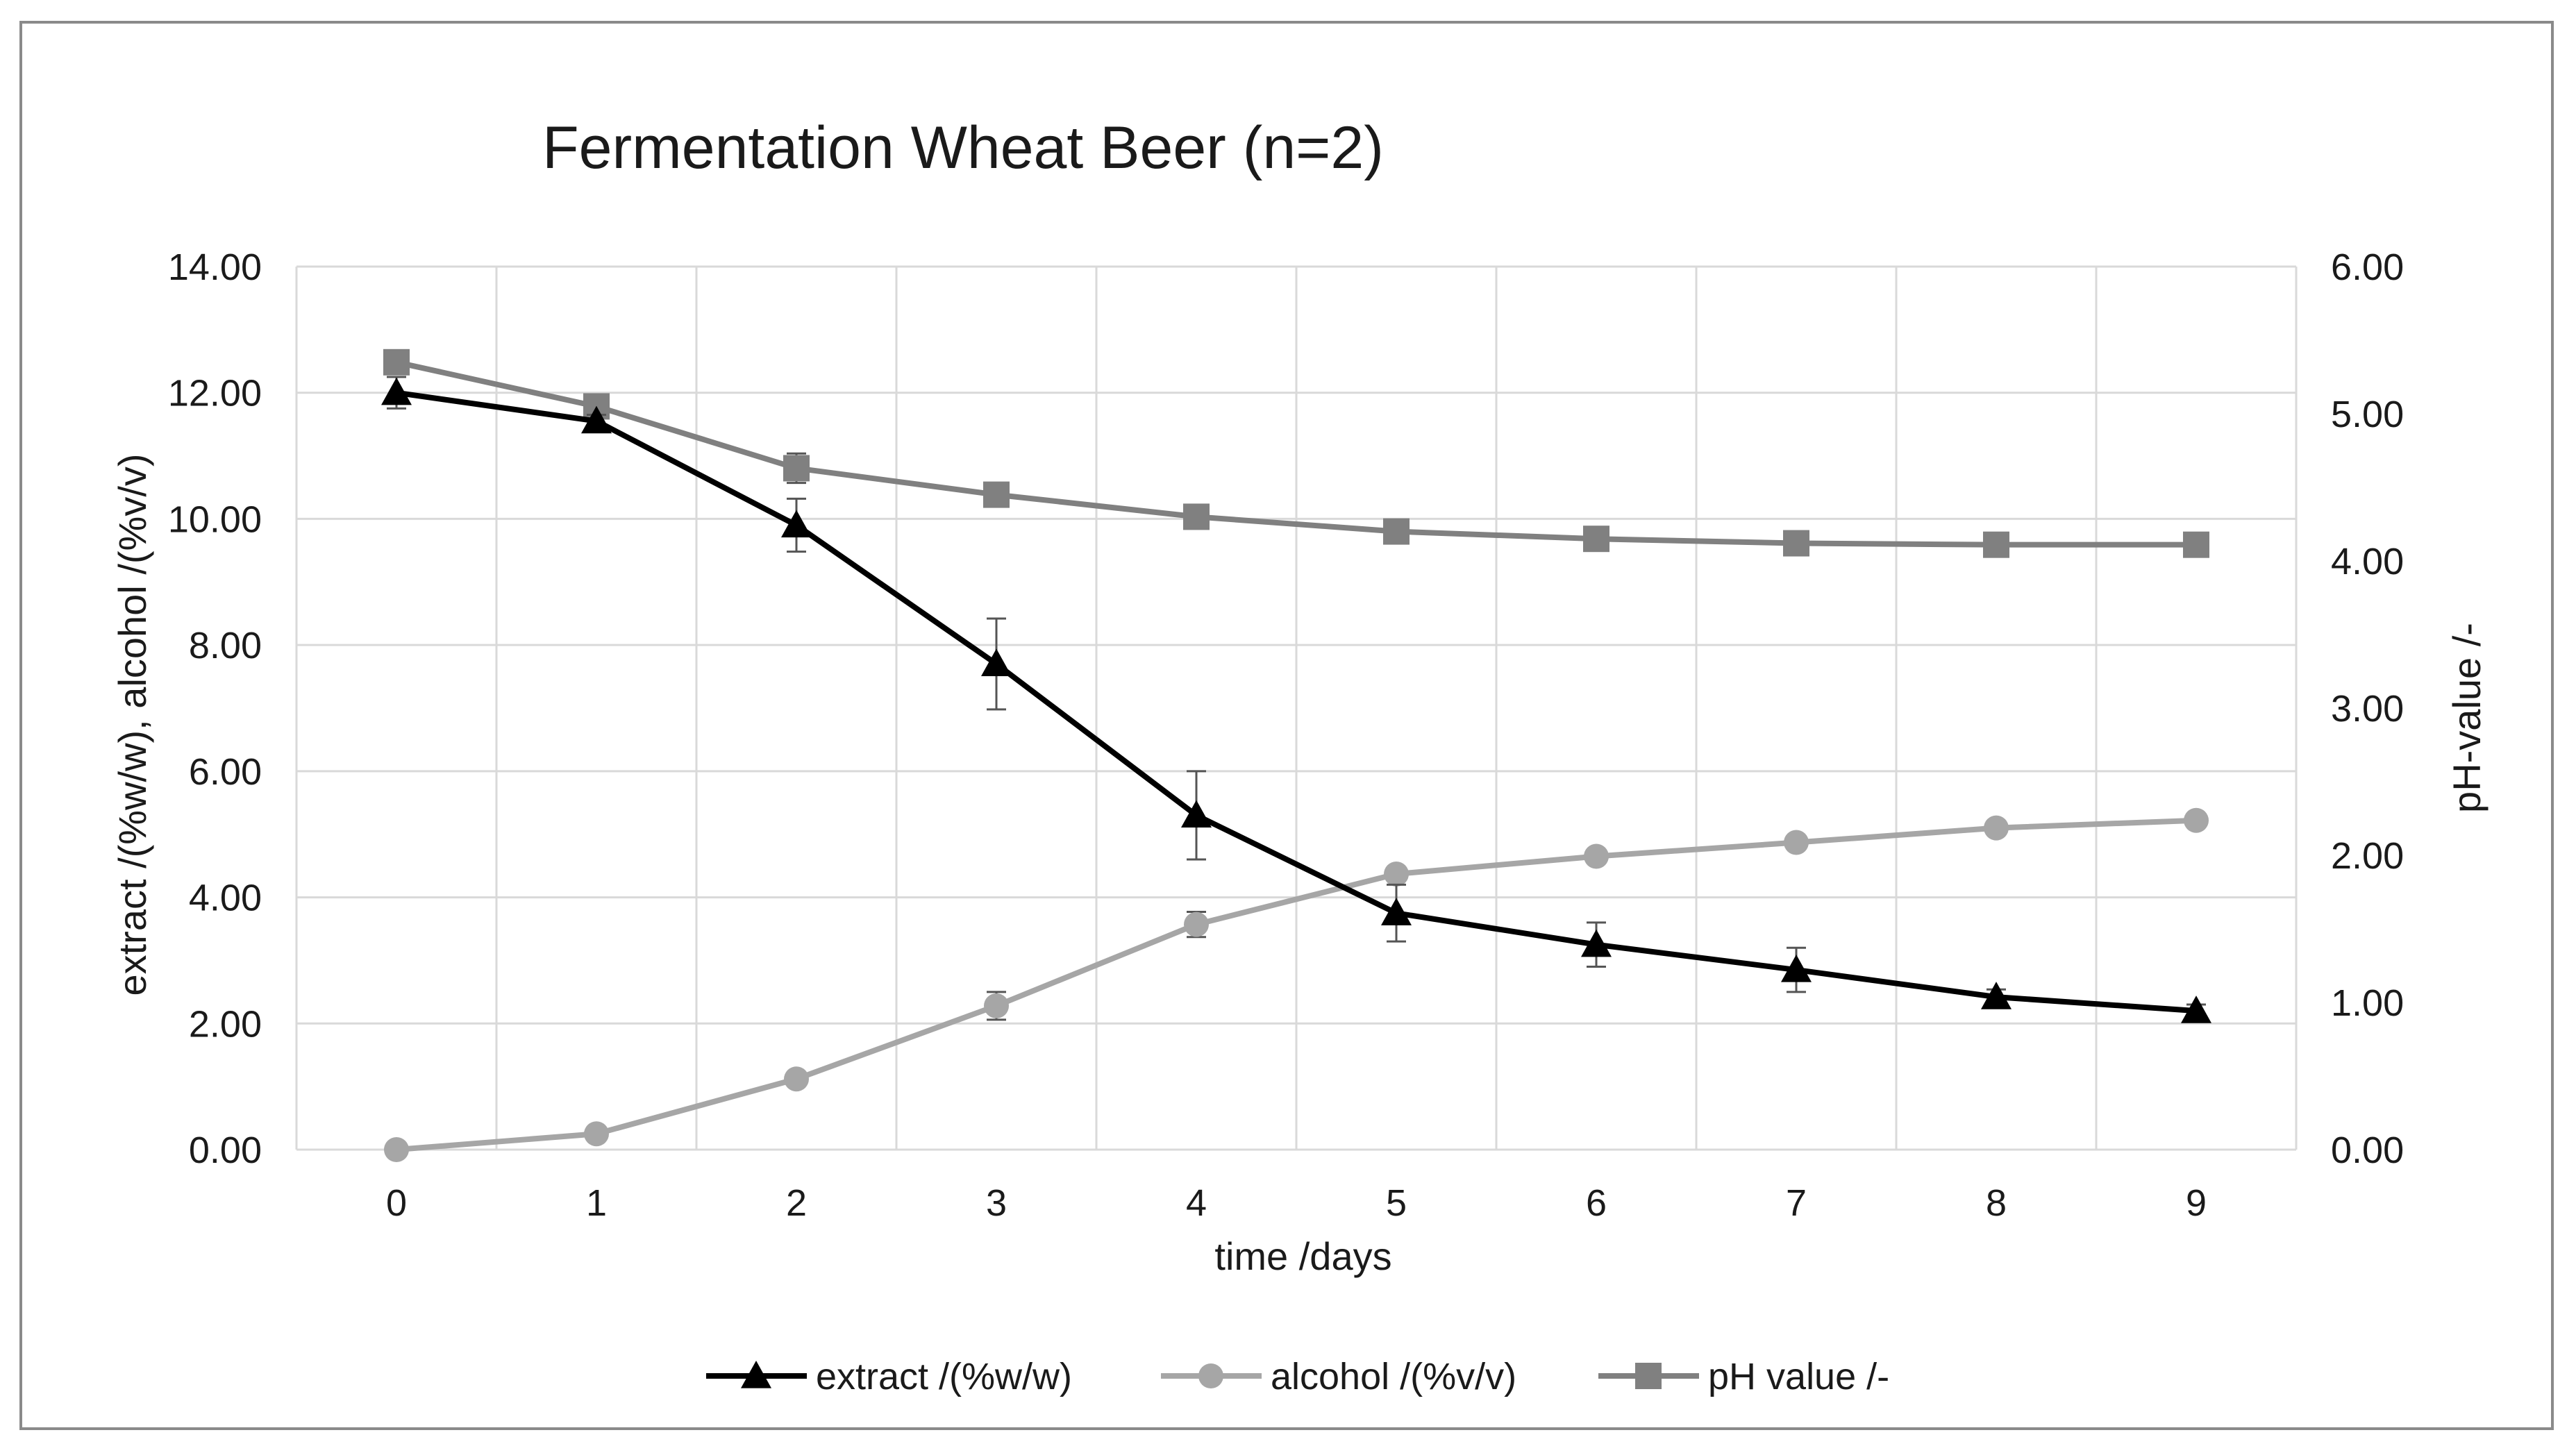 The image size is (2576, 1453). What do you see at coordinates (1302, 1256) in the screenshot?
I see `x-axis-title: time /days` at bounding box center [1302, 1256].